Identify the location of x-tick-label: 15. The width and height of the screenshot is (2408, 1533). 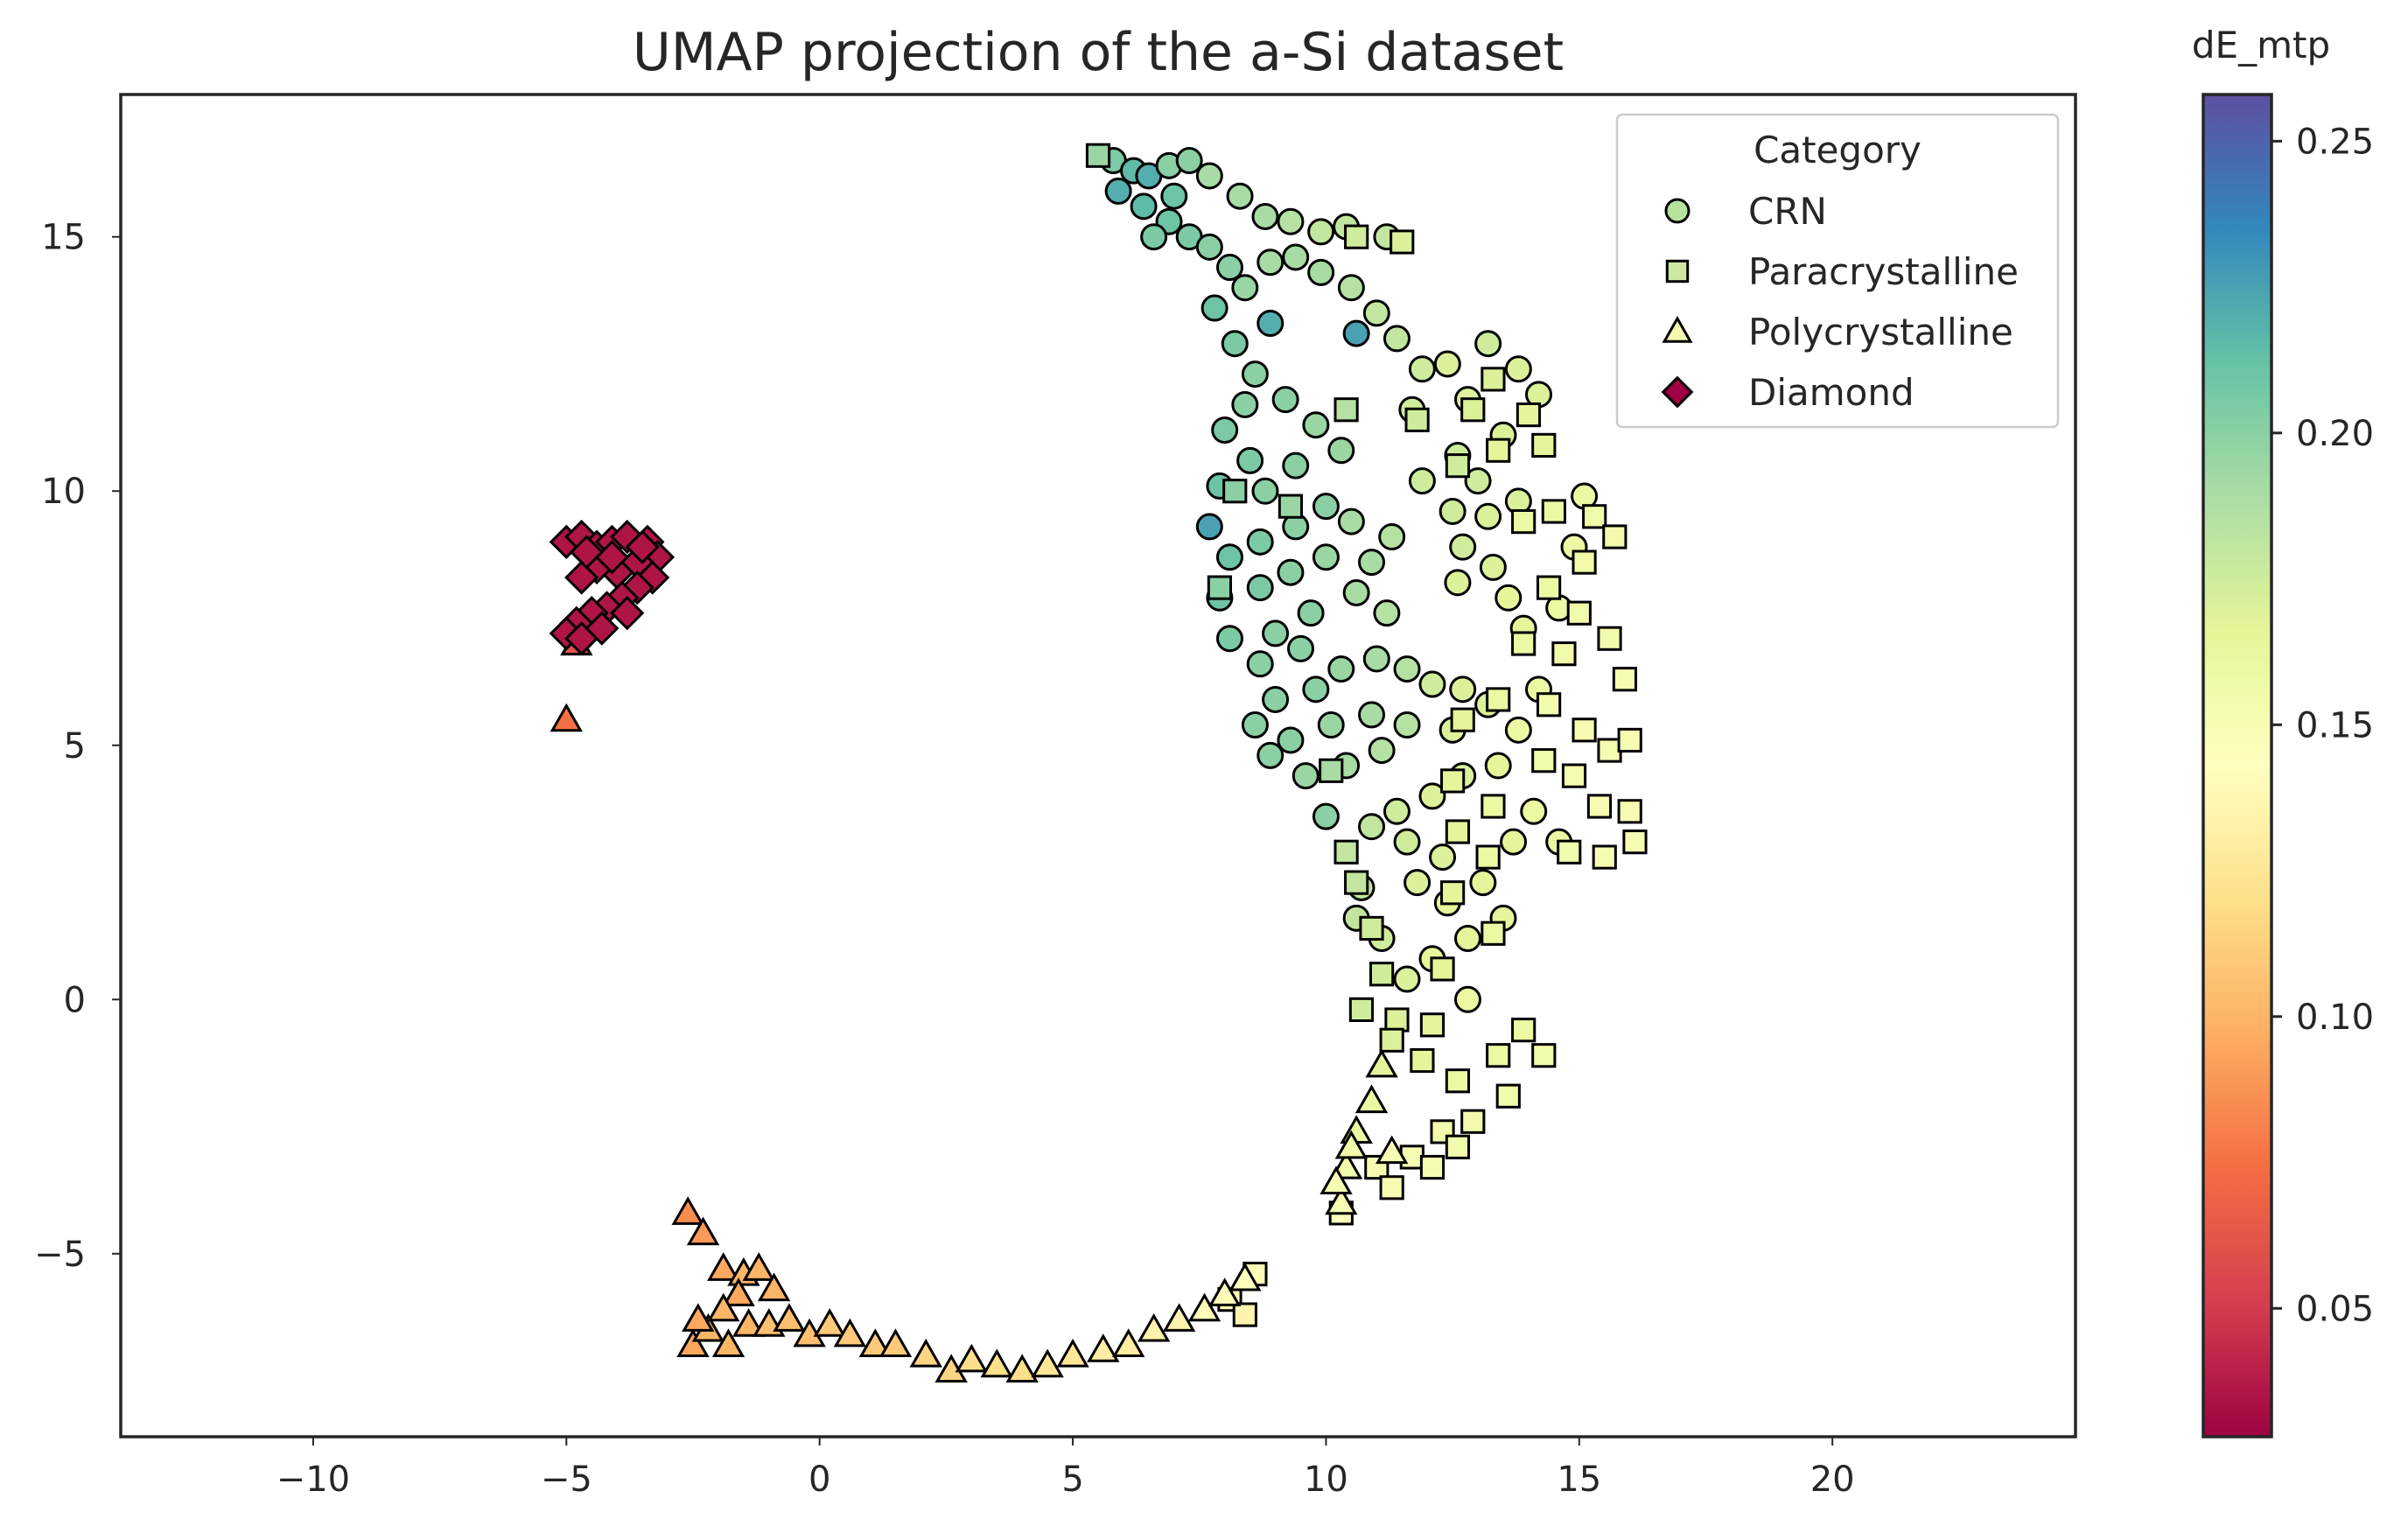
(1579, 1480).